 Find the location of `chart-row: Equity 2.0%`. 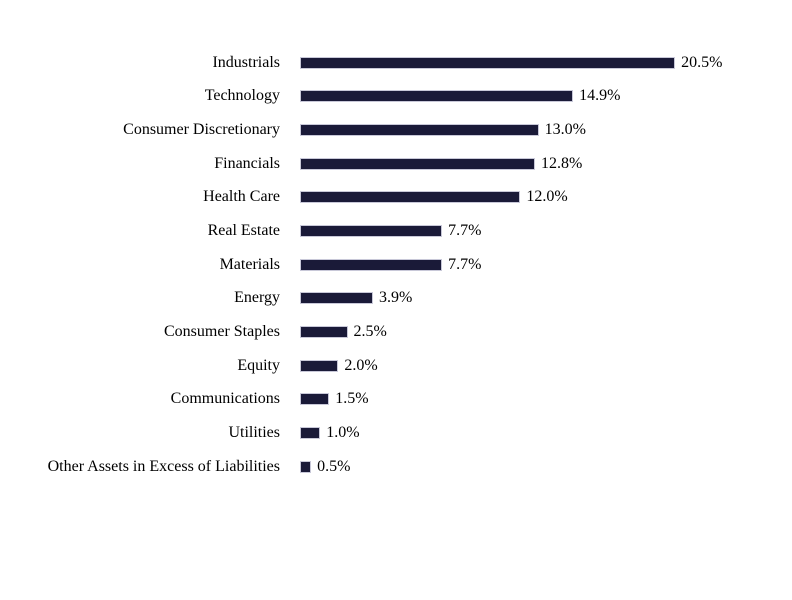

chart-row: Equity 2.0% is located at coordinates (396, 366).